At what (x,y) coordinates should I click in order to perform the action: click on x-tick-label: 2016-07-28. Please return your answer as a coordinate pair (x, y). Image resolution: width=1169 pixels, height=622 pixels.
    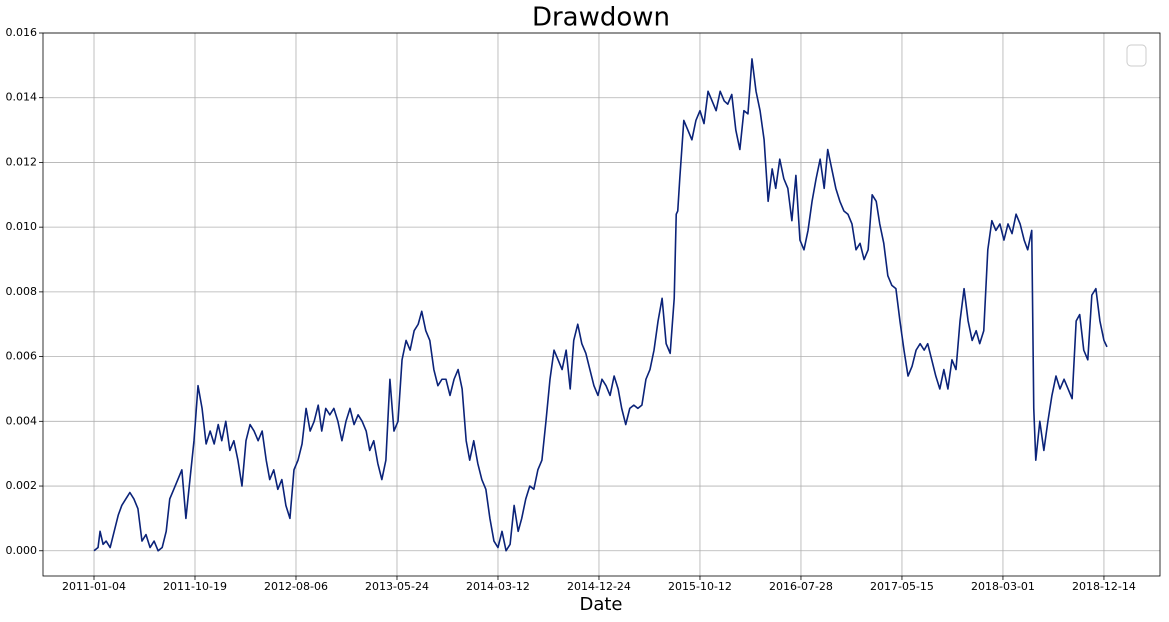
    Looking at the image, I should click on (801, 586).